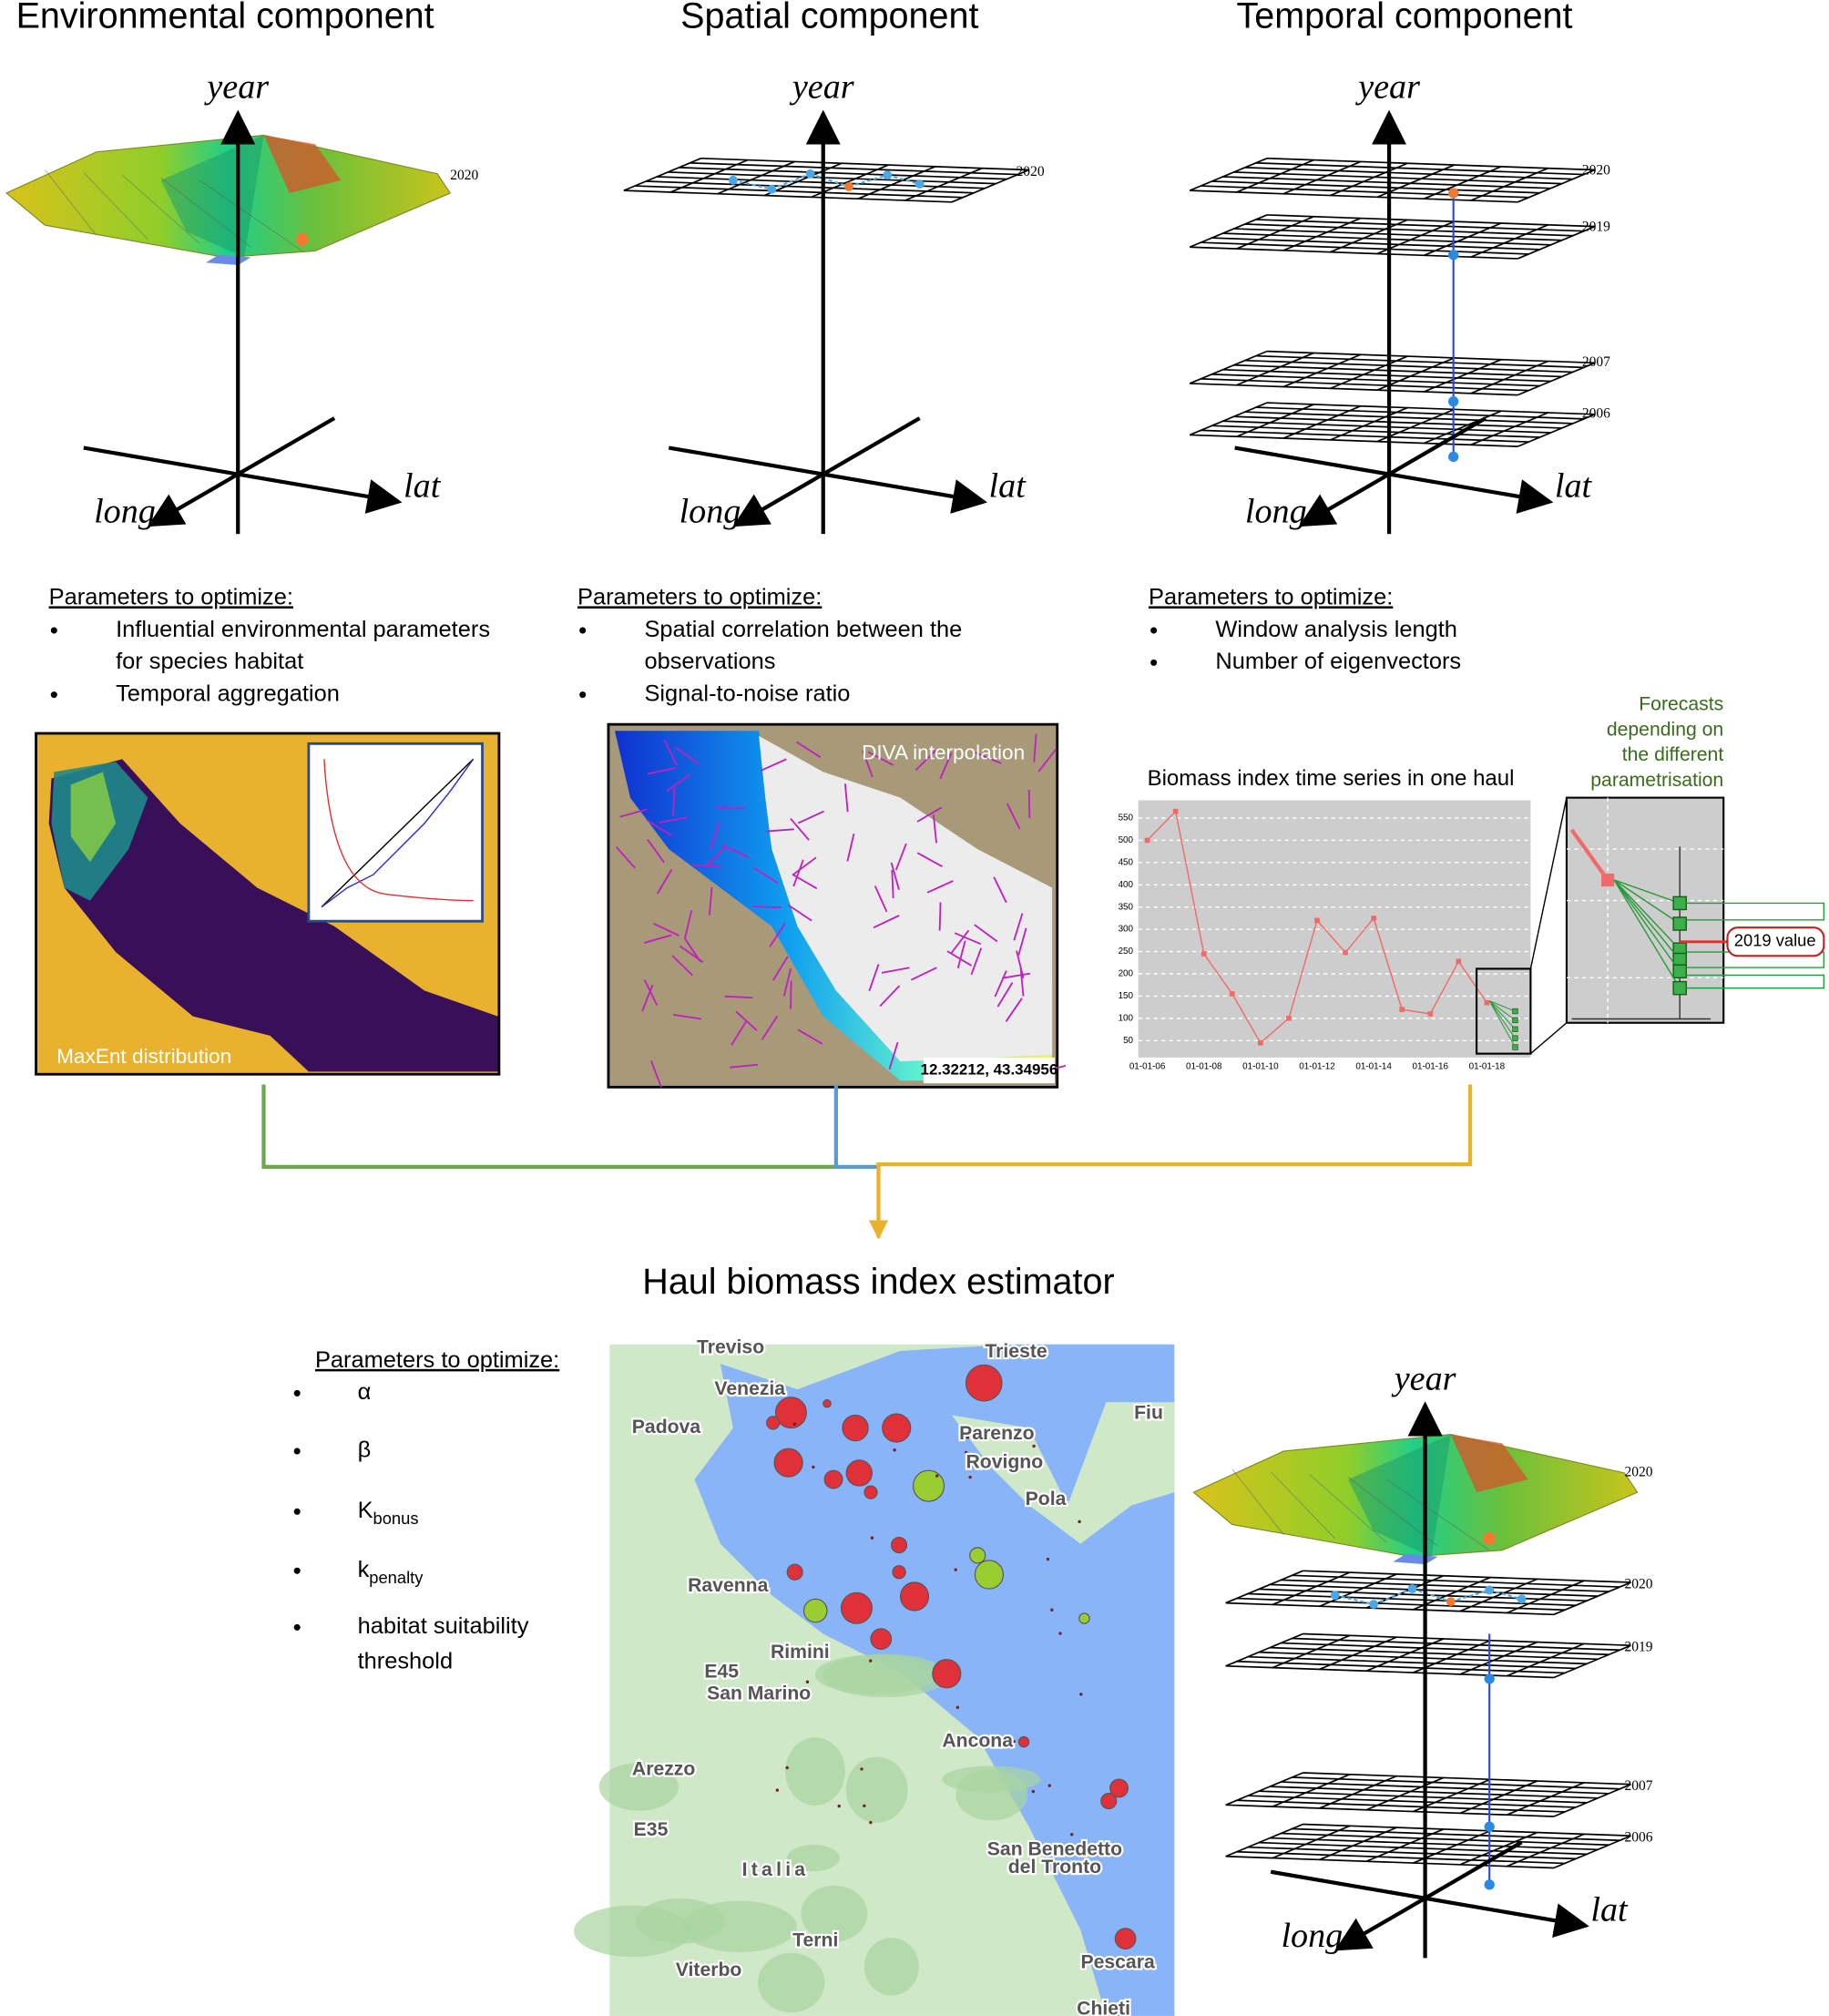 The width and height of the screenshot is (1829, 2016). I want to click on component-title: Spatial component, so click(829, 18).